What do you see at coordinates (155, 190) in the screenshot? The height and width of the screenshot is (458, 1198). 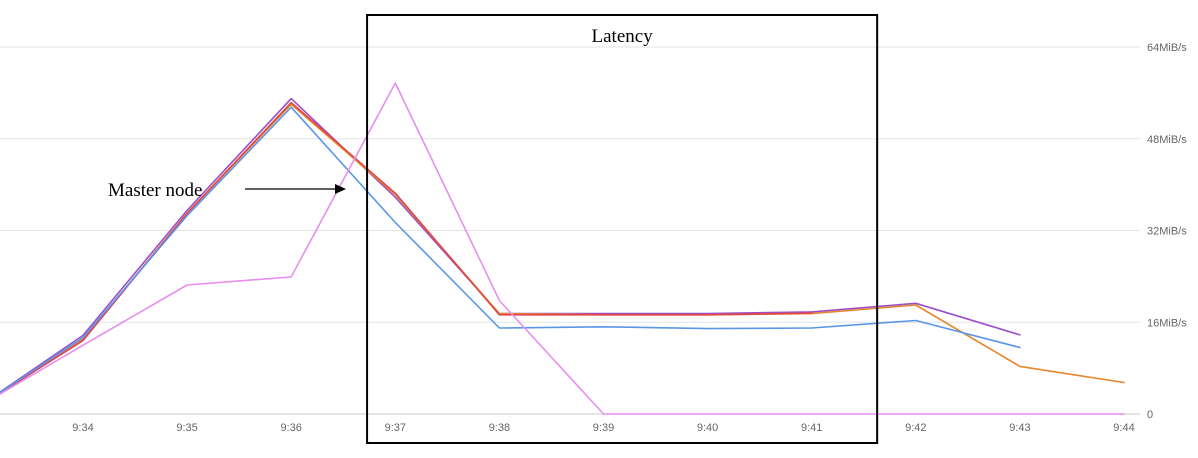 I see `master-node-label: Master node` at bounding box center [155, 190].